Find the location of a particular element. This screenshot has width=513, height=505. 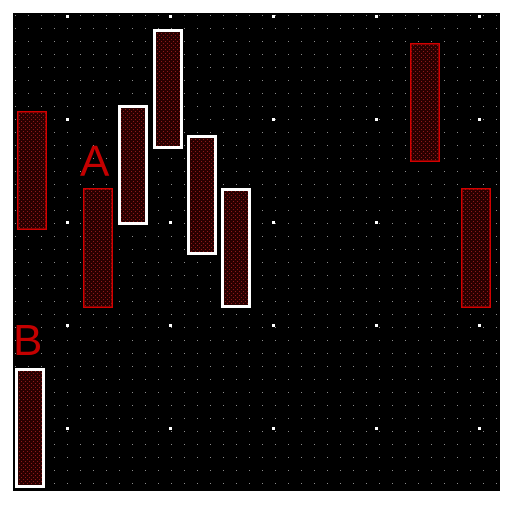

shape-right is located at coordinates (476, 248).